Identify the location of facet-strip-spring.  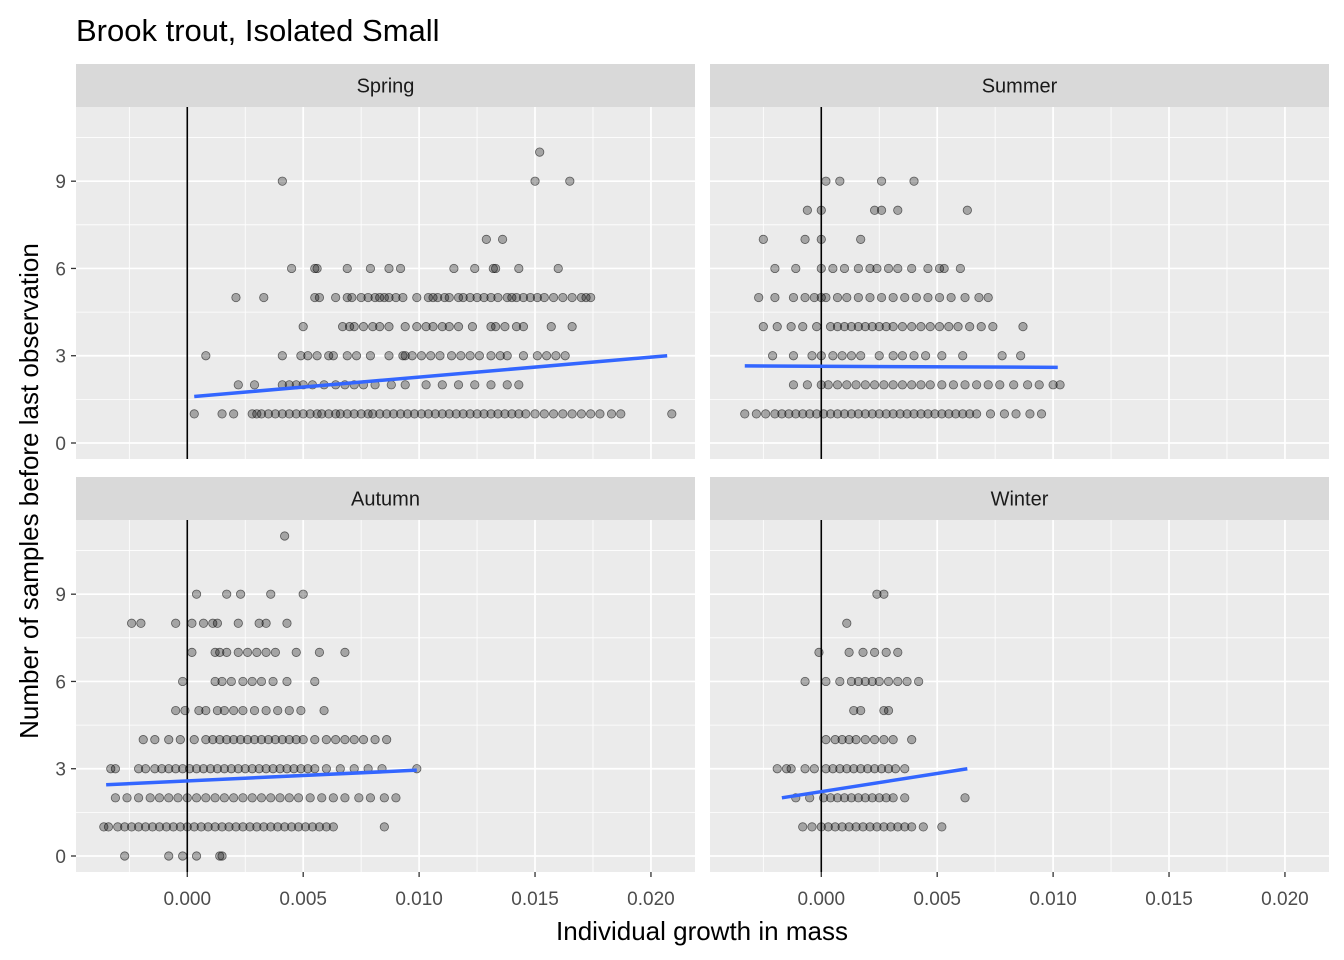
(385, 85).